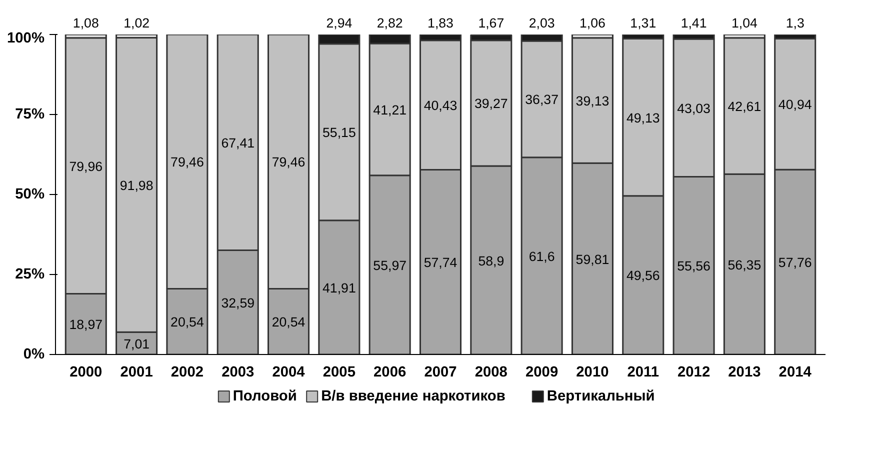 This screenshot has width=885, height=475. Describe the element at coordinates (339, 23) in the screenshot. I see `data-label: 2,94` at that location.